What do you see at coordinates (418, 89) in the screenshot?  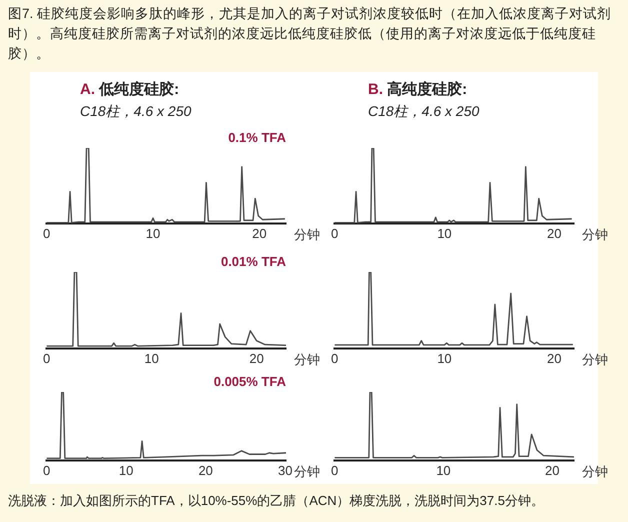 I see `chart-title: B. 高纯度硅胶:` at bounding box center [418, 89].